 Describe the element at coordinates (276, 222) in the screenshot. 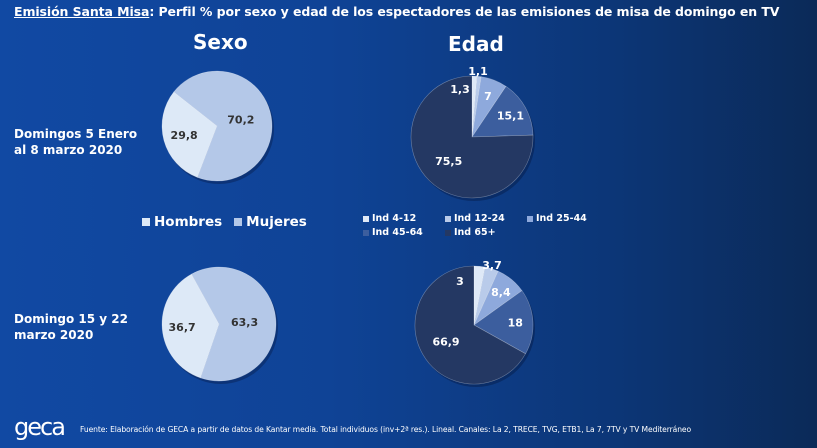

I see `legend-label-mujeres: Mujeres` at that location.